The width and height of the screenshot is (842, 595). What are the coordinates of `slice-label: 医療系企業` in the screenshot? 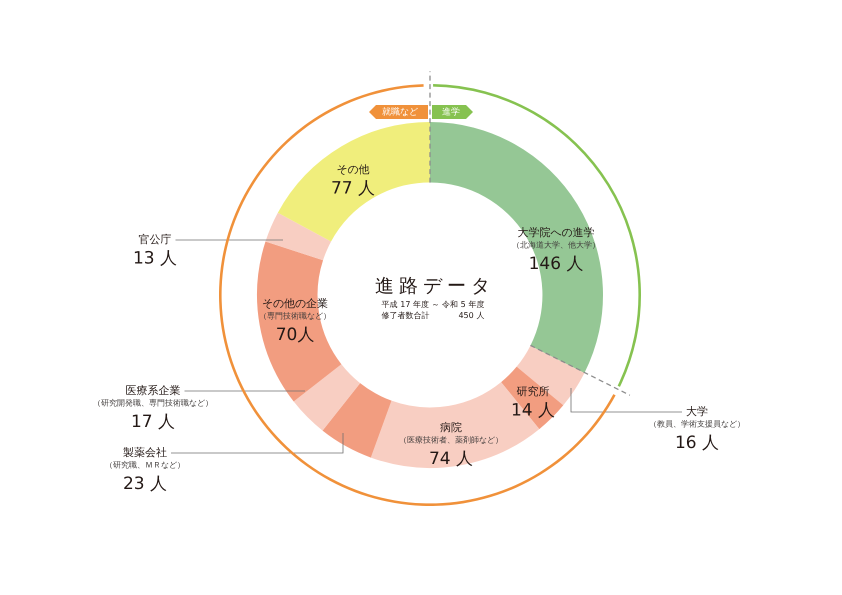 It's located at (153, 390).